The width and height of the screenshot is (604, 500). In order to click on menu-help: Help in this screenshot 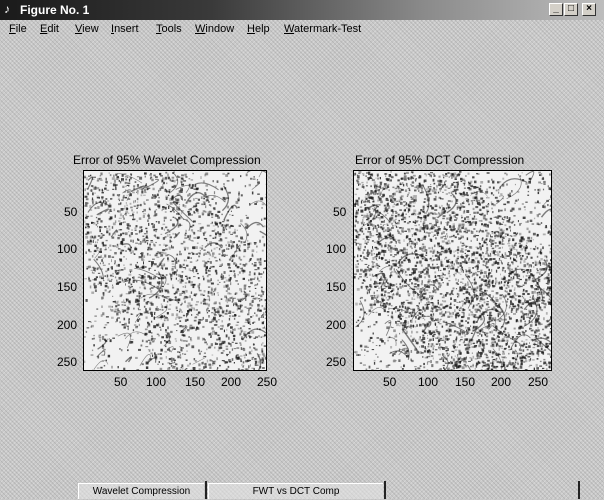, I will do `click(258, 29)`.